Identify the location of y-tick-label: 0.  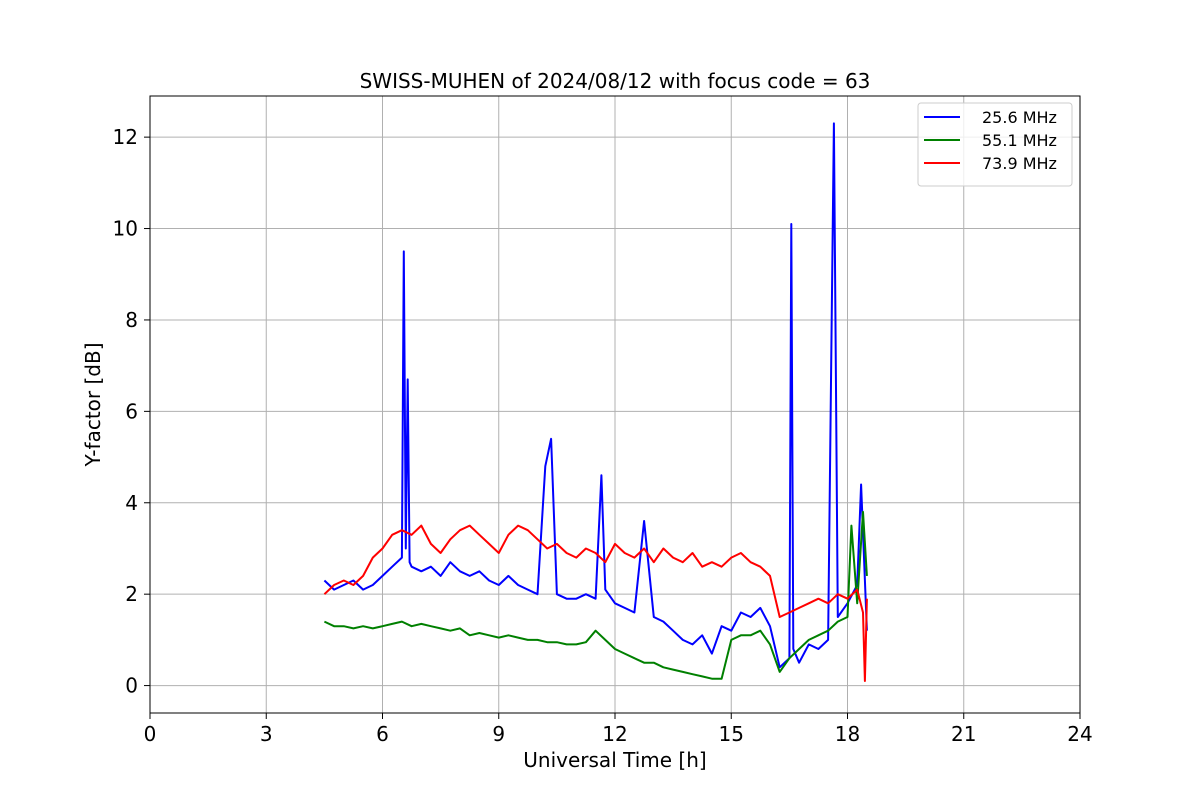
(131, 686).